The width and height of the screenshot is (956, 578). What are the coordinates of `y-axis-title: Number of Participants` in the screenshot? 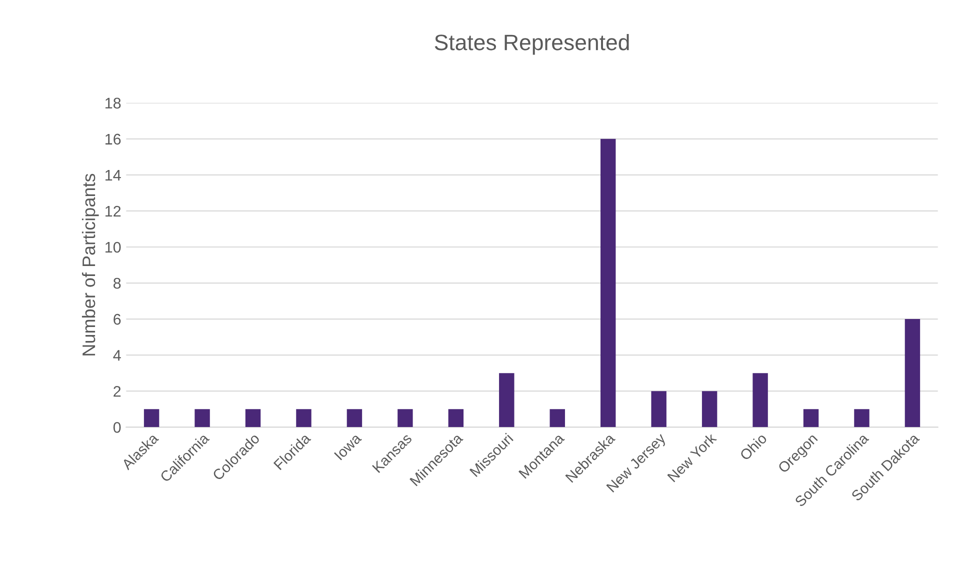 It's located at (90, 265).